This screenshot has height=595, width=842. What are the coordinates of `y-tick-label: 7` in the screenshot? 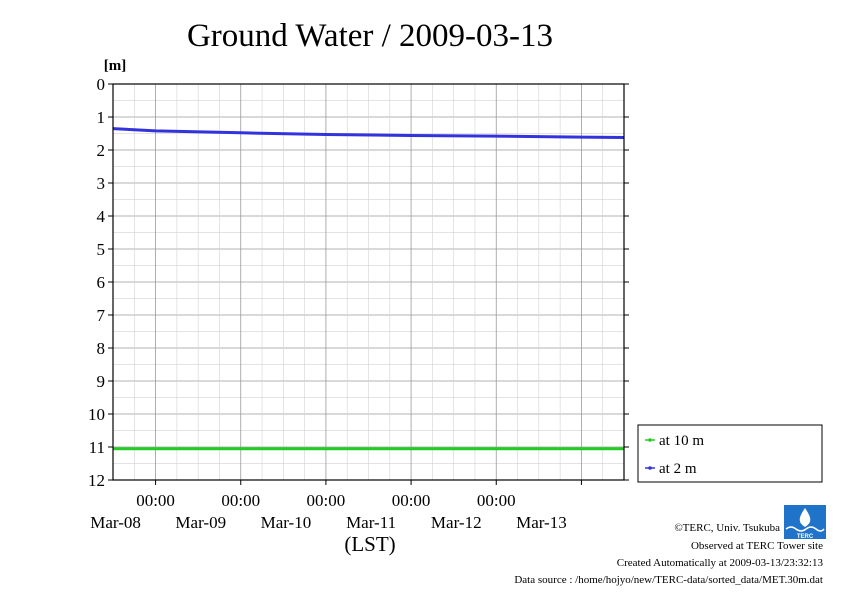 It's located at (101, 315).